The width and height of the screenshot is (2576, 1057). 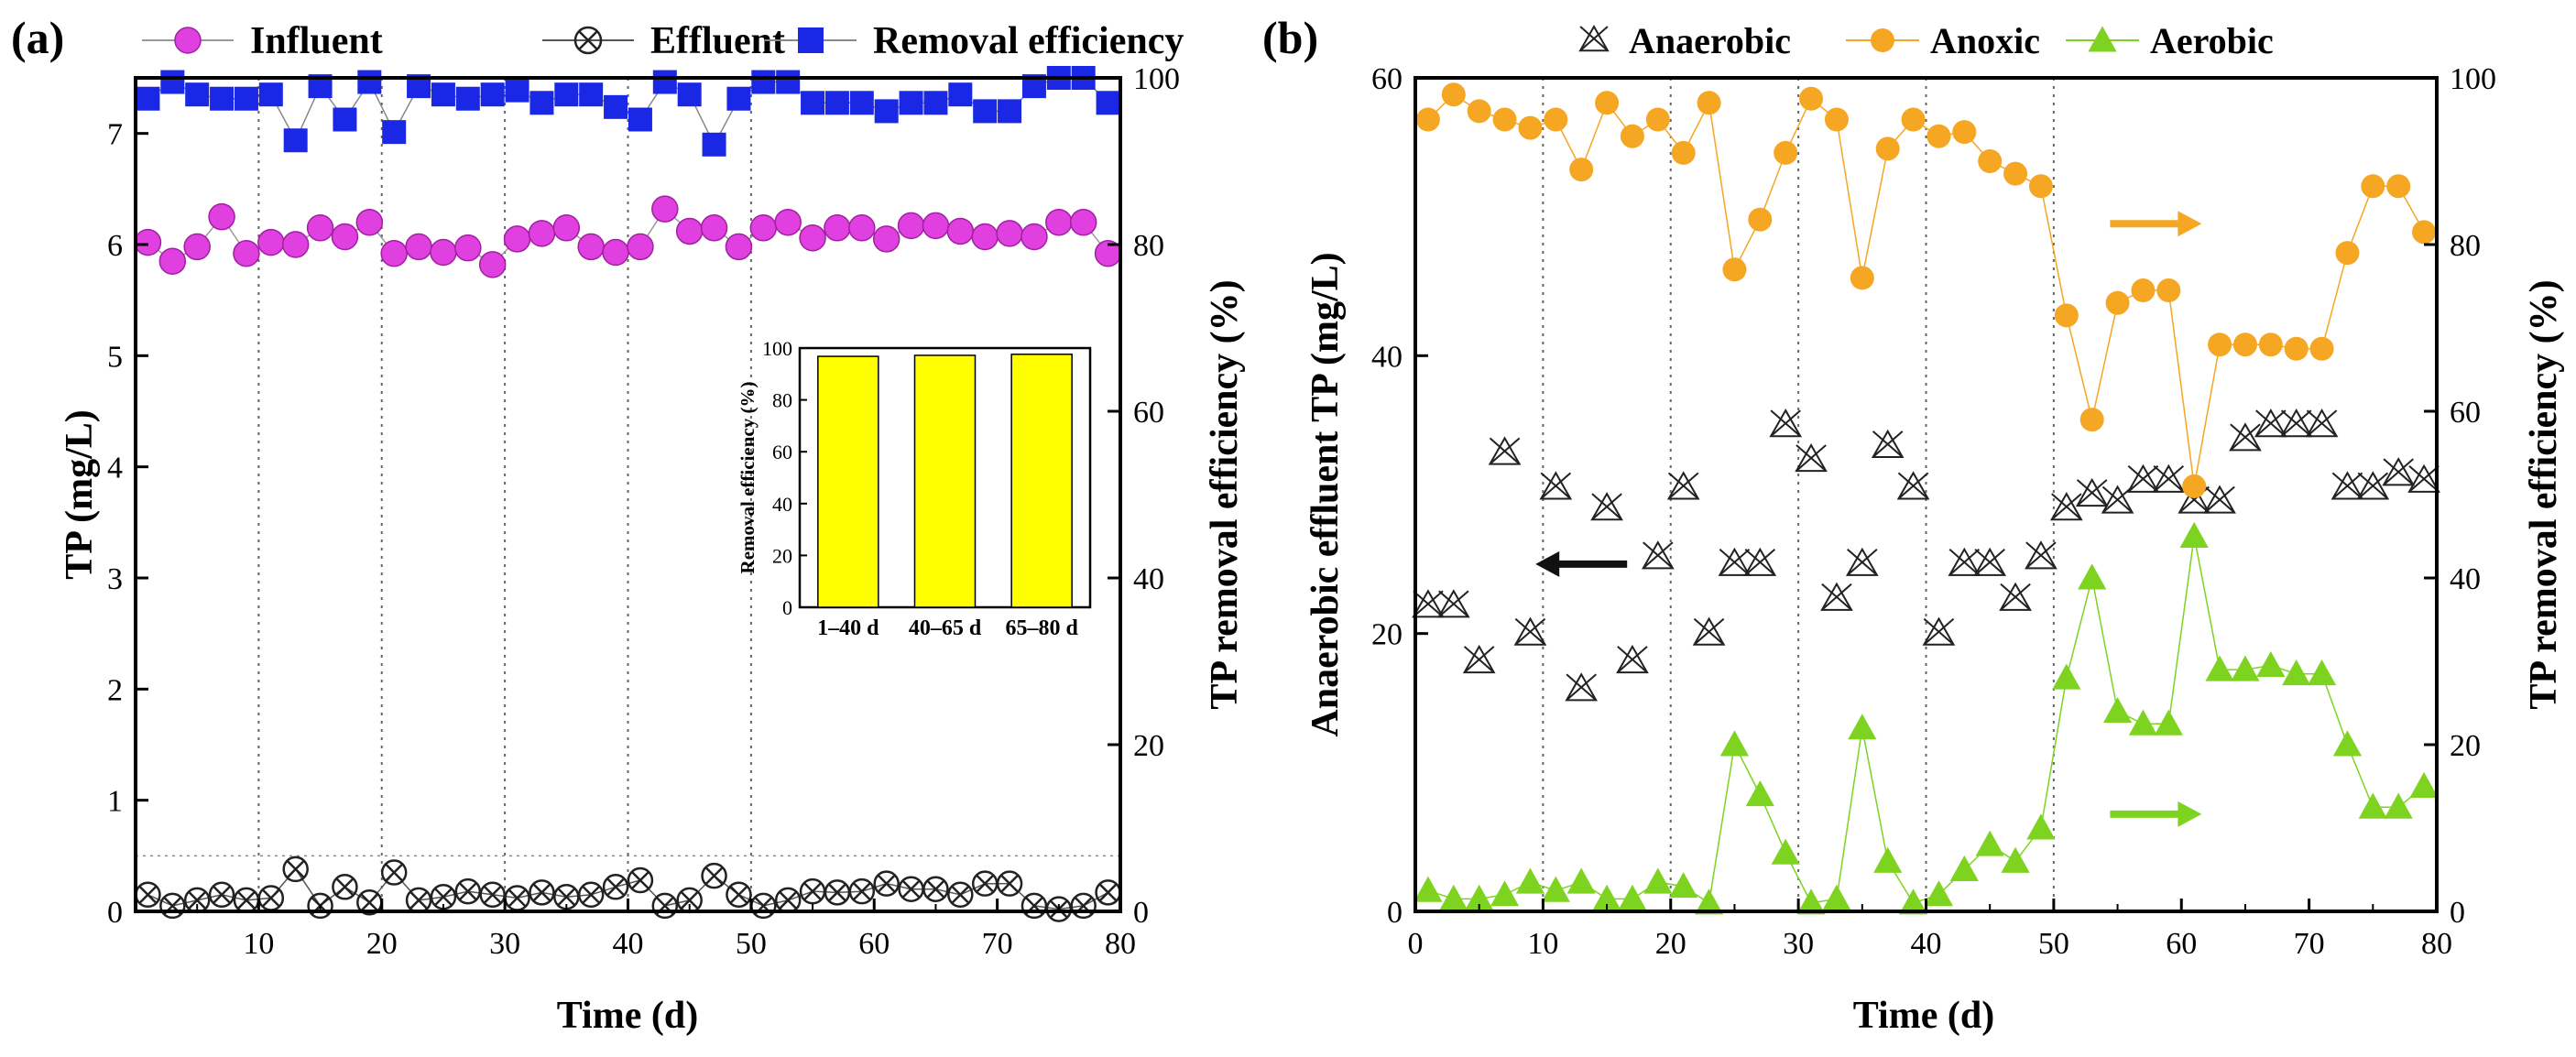 What do you see at coordinates (2310, 944) in the screenshot?
I see `panel-b-x-tick-label: 70` at bounding box center [2310, 944].